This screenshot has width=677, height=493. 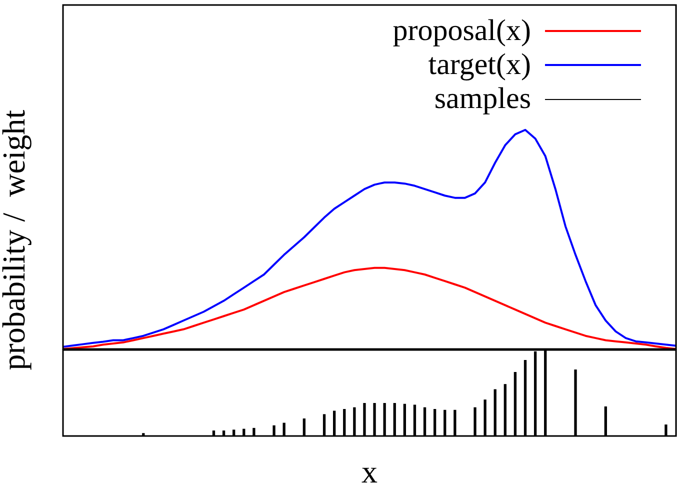 I want to click on x-axis-title: x, so click(x=370, y=471).